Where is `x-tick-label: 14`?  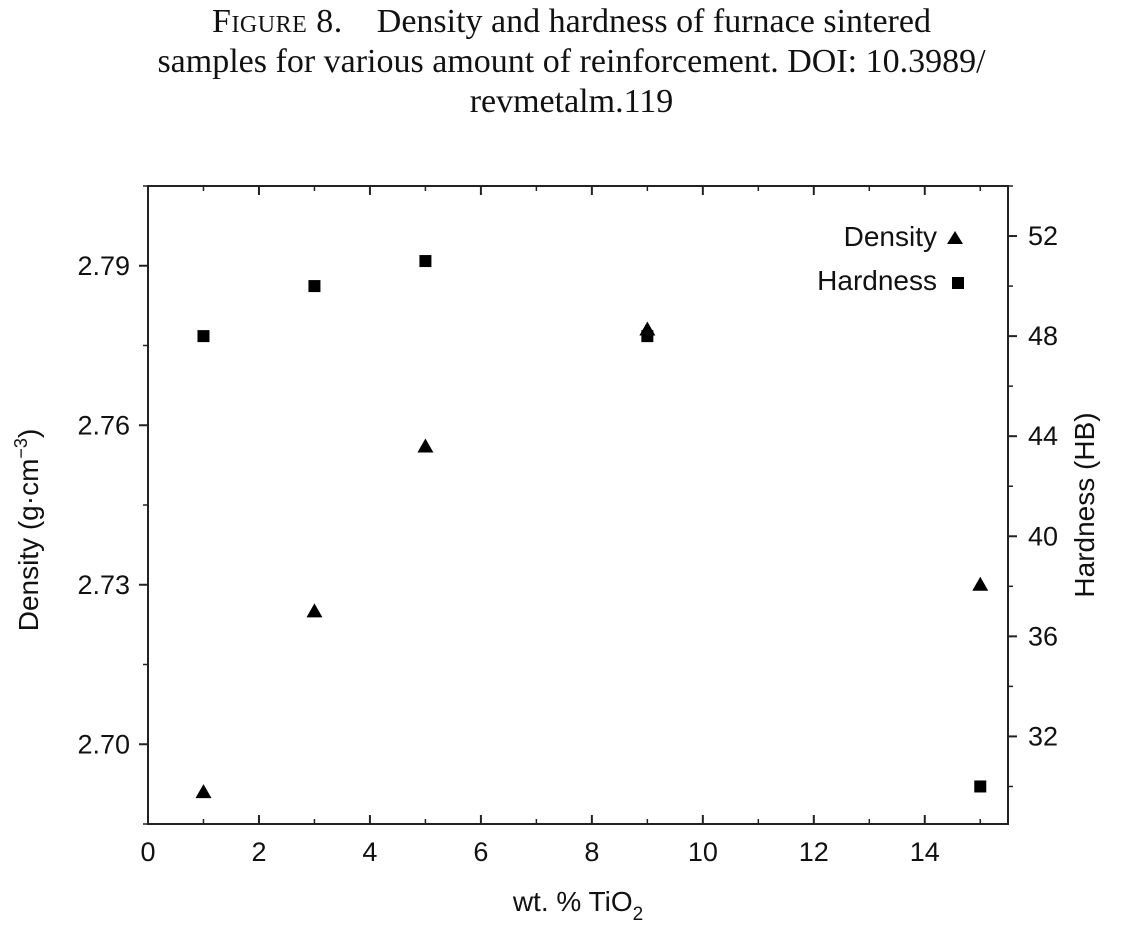
x-tick-label: 14 is located at coordinates (925, 852).